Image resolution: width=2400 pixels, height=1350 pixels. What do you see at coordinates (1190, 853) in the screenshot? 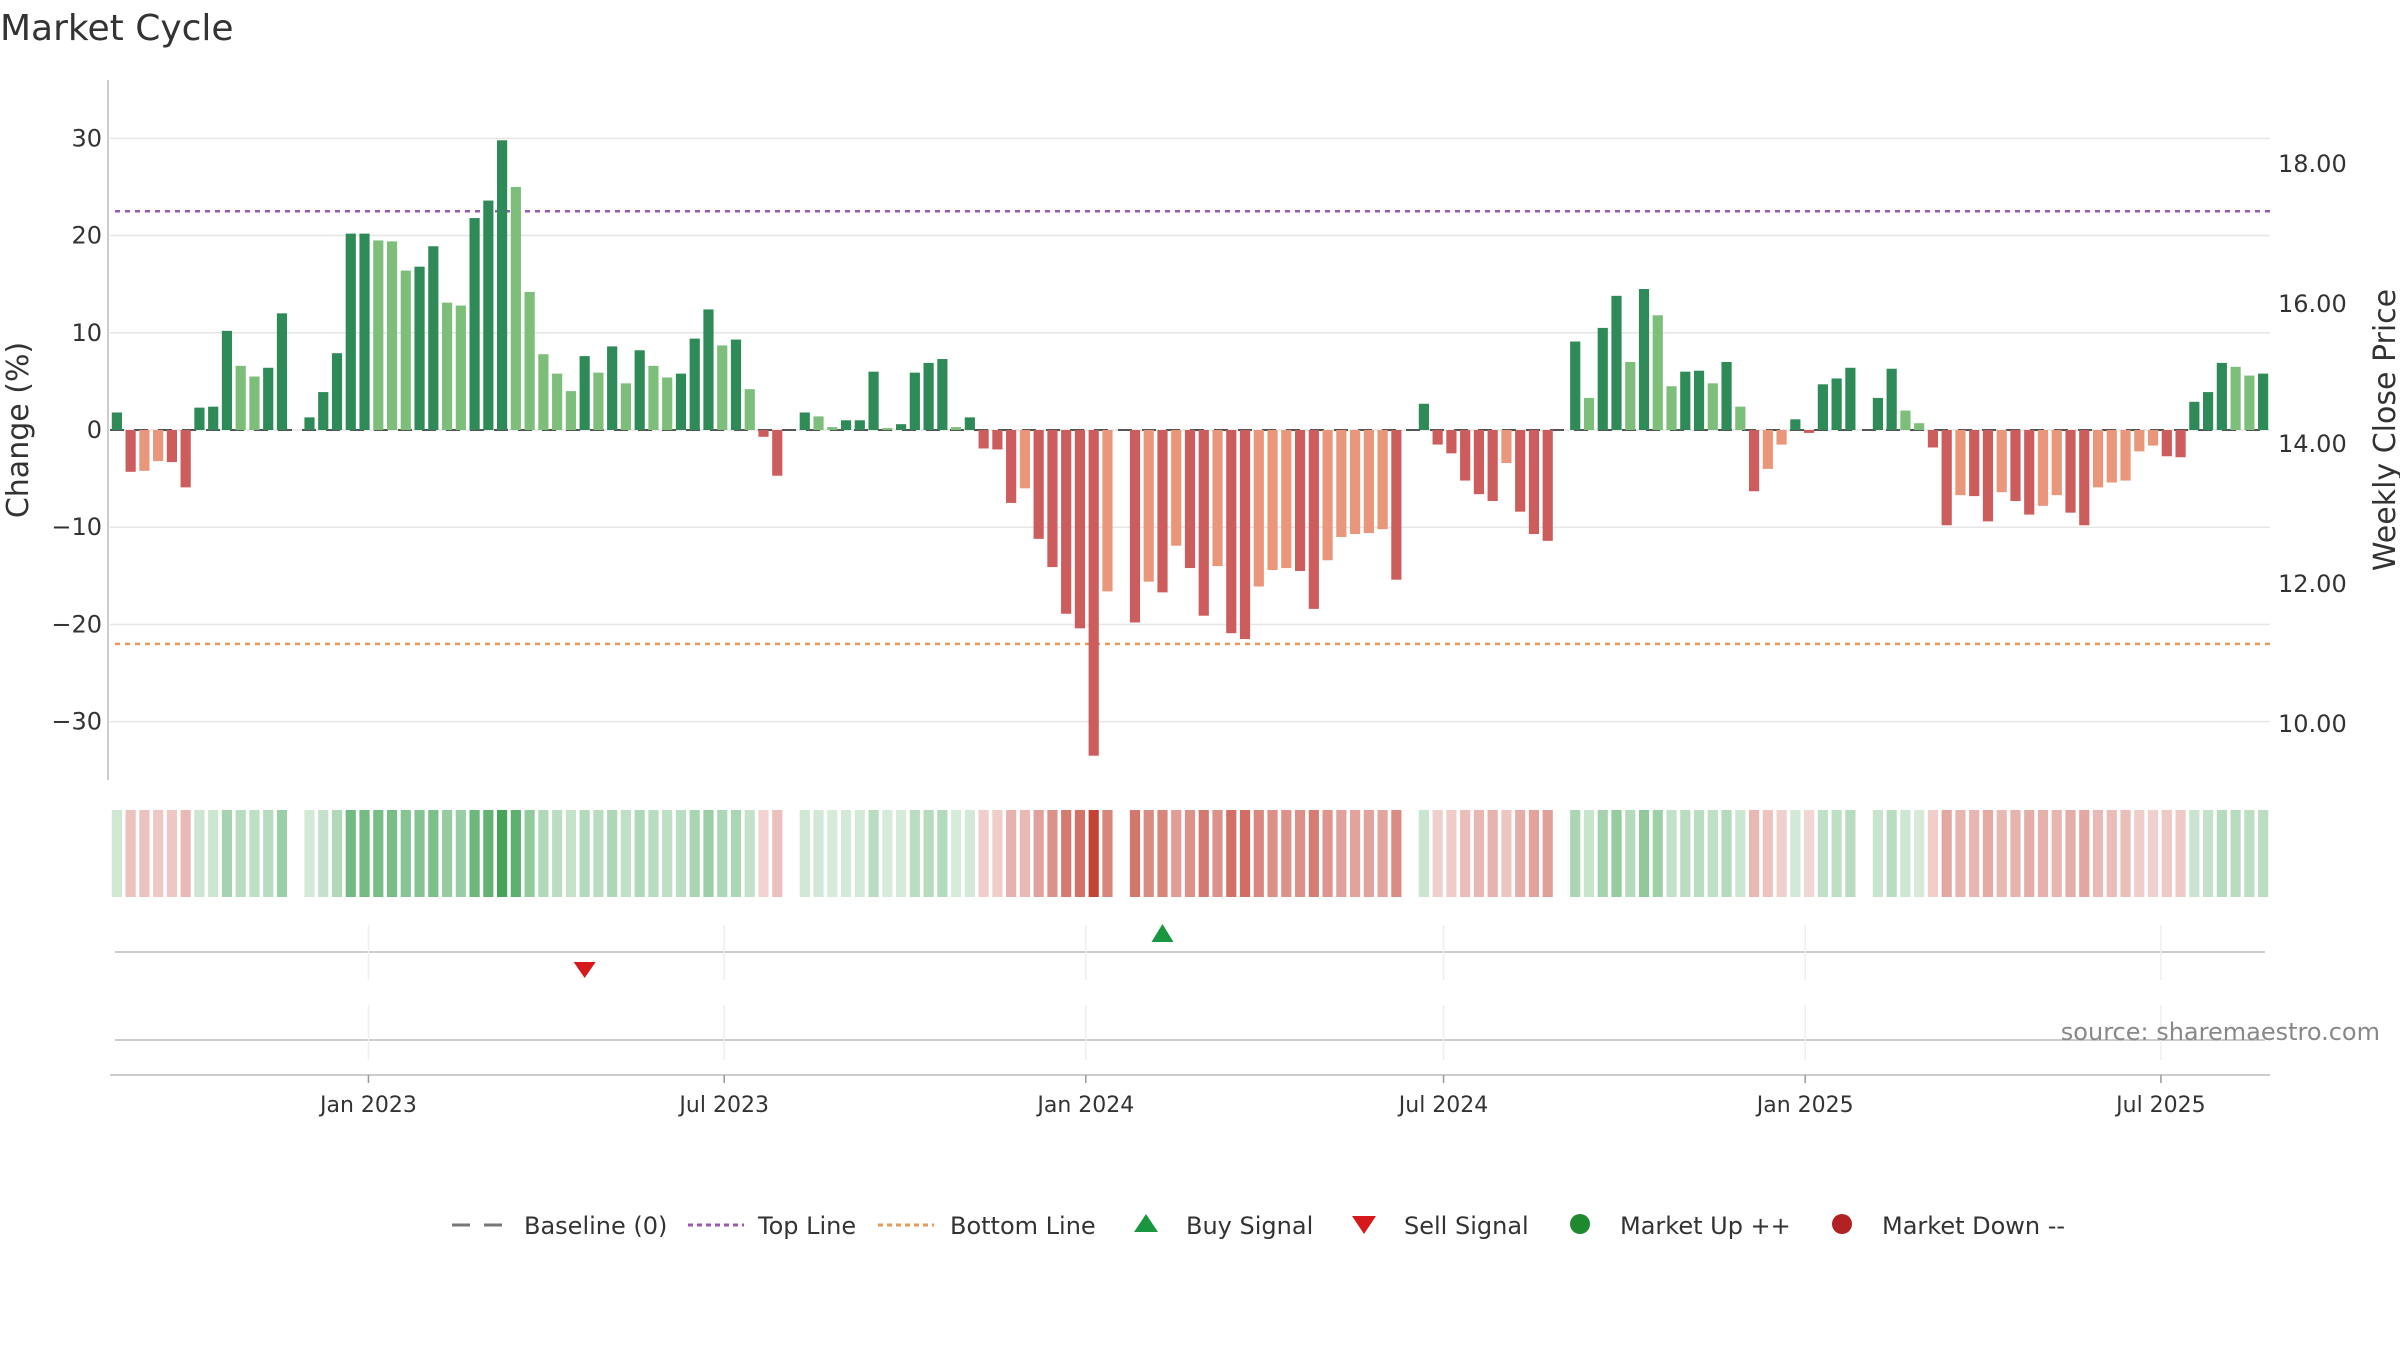
I see `heat-strip` at bounding box center [1190, 853].